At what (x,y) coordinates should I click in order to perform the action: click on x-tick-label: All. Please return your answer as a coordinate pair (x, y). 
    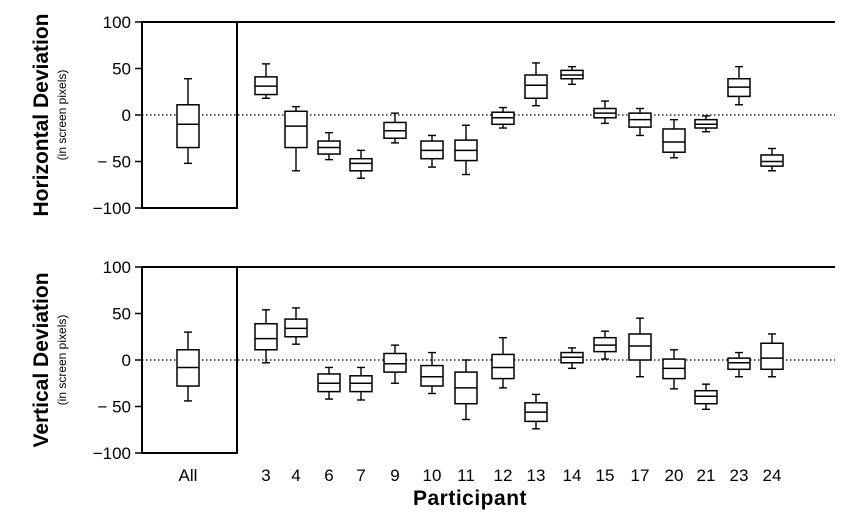
    Looking at the image, I should click on (188, 475).